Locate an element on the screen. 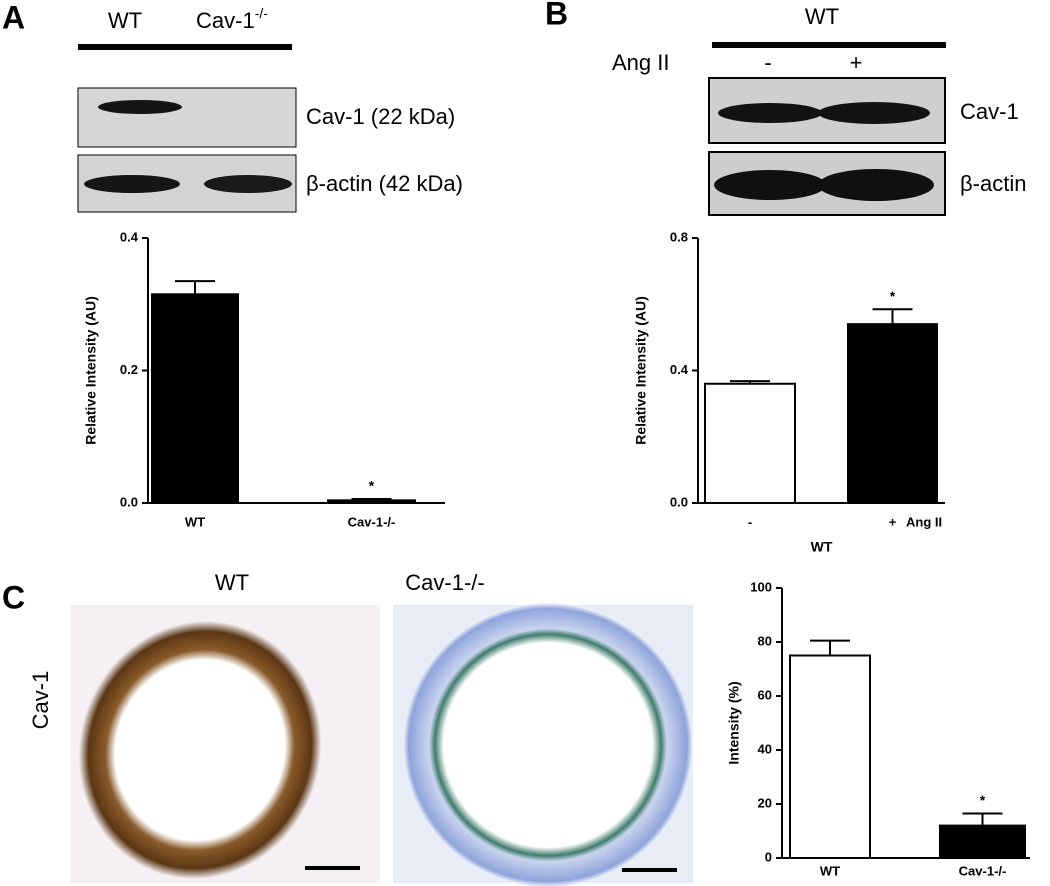 Image resolution: width=1050 pixels, height=886 pixels. band-label: Cav-1 is located at coordinates (989, 111).